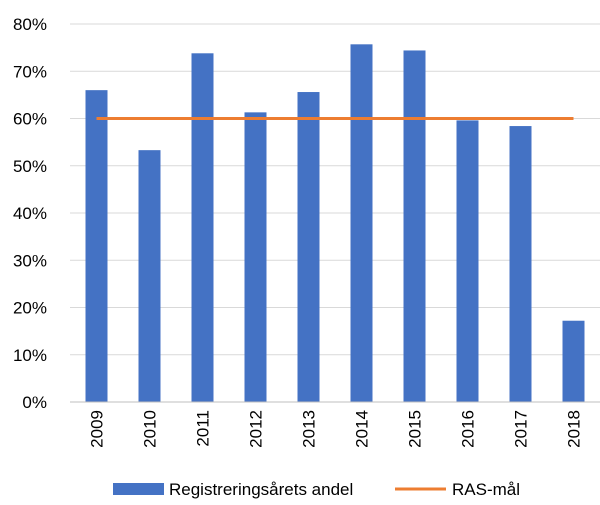 The height and width of the screenshot is (505, 600). What do you see at coordinates (138, 489) in the screenshot?
I see `legend-bar-swatch` at bounding box center [138, 489].